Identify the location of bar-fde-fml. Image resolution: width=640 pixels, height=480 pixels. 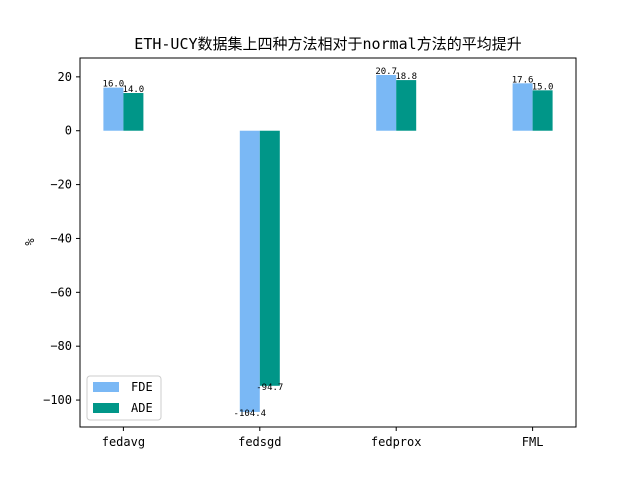
(522, 107).